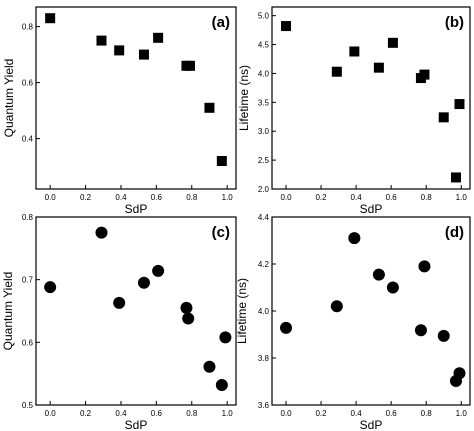 This screenshot has height=431, width=474. Describe the element at coordinates (51, 197) in the screenshot. I see `panel-a-x-tick-label: 0.0` at that location.